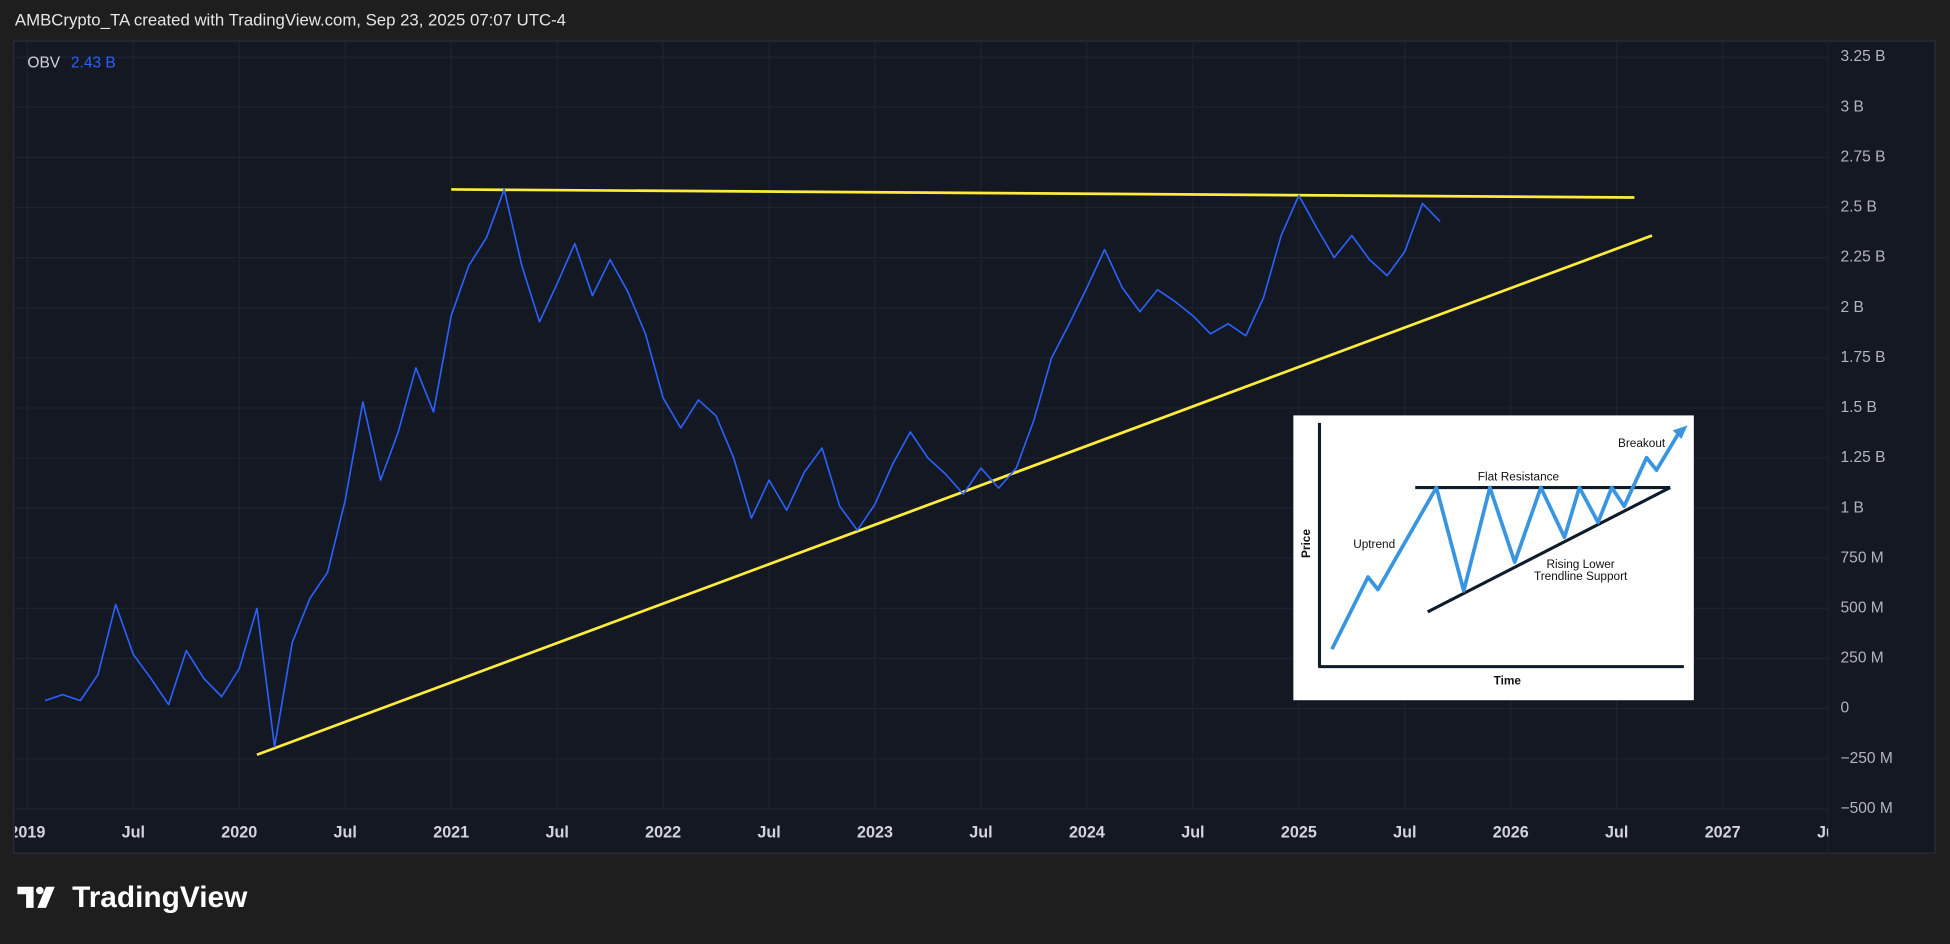  Describe the element at coordinates (1548, 550) in the screenshot. I see `inset-support` at that location.